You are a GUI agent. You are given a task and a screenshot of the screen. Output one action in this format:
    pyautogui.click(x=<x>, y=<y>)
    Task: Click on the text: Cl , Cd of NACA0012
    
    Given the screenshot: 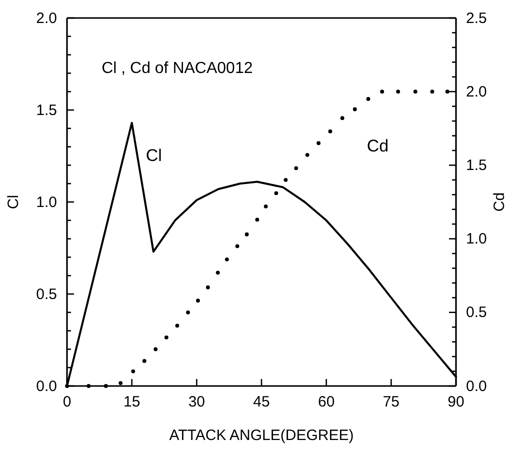 What is the action you would take?
    pyautogui.click(x=177, y=69)
    